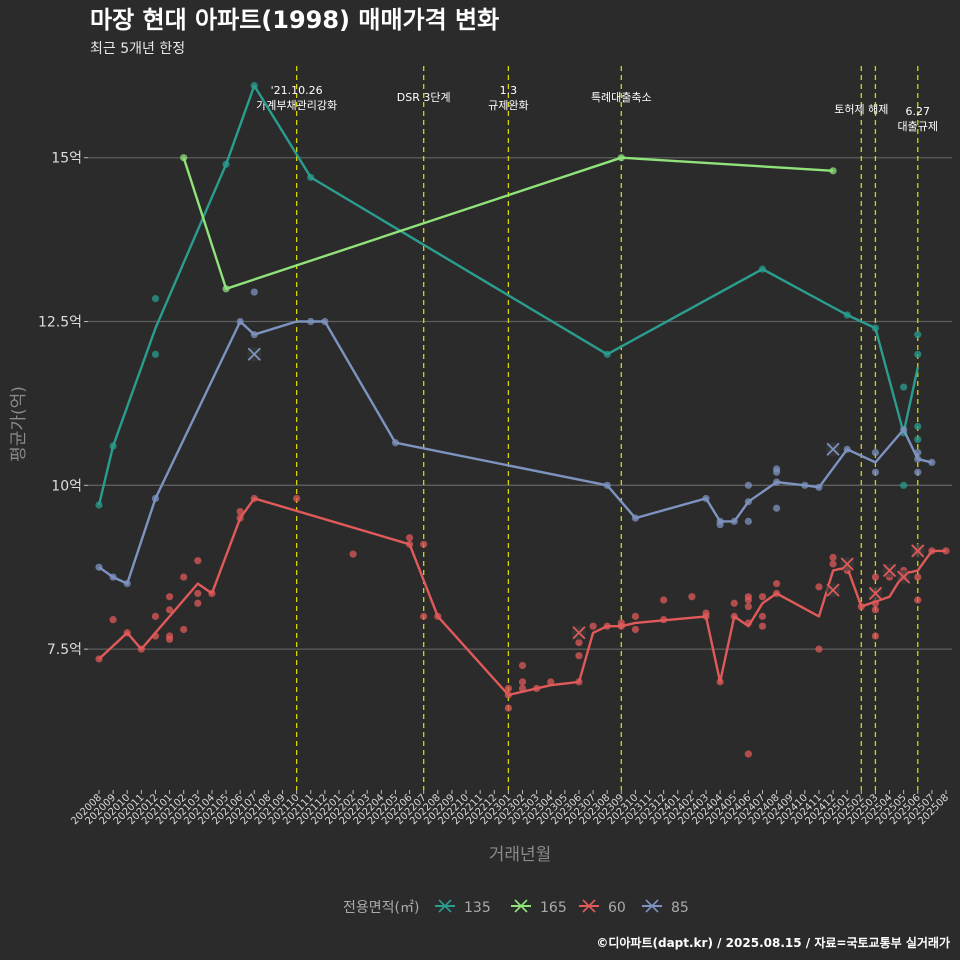 The height and width of the screenshot is (960, 960). What do you see at coordinates (918, 111) in the screenshot?
I see `event-label: 6.27` at bounding box center [918, 111].